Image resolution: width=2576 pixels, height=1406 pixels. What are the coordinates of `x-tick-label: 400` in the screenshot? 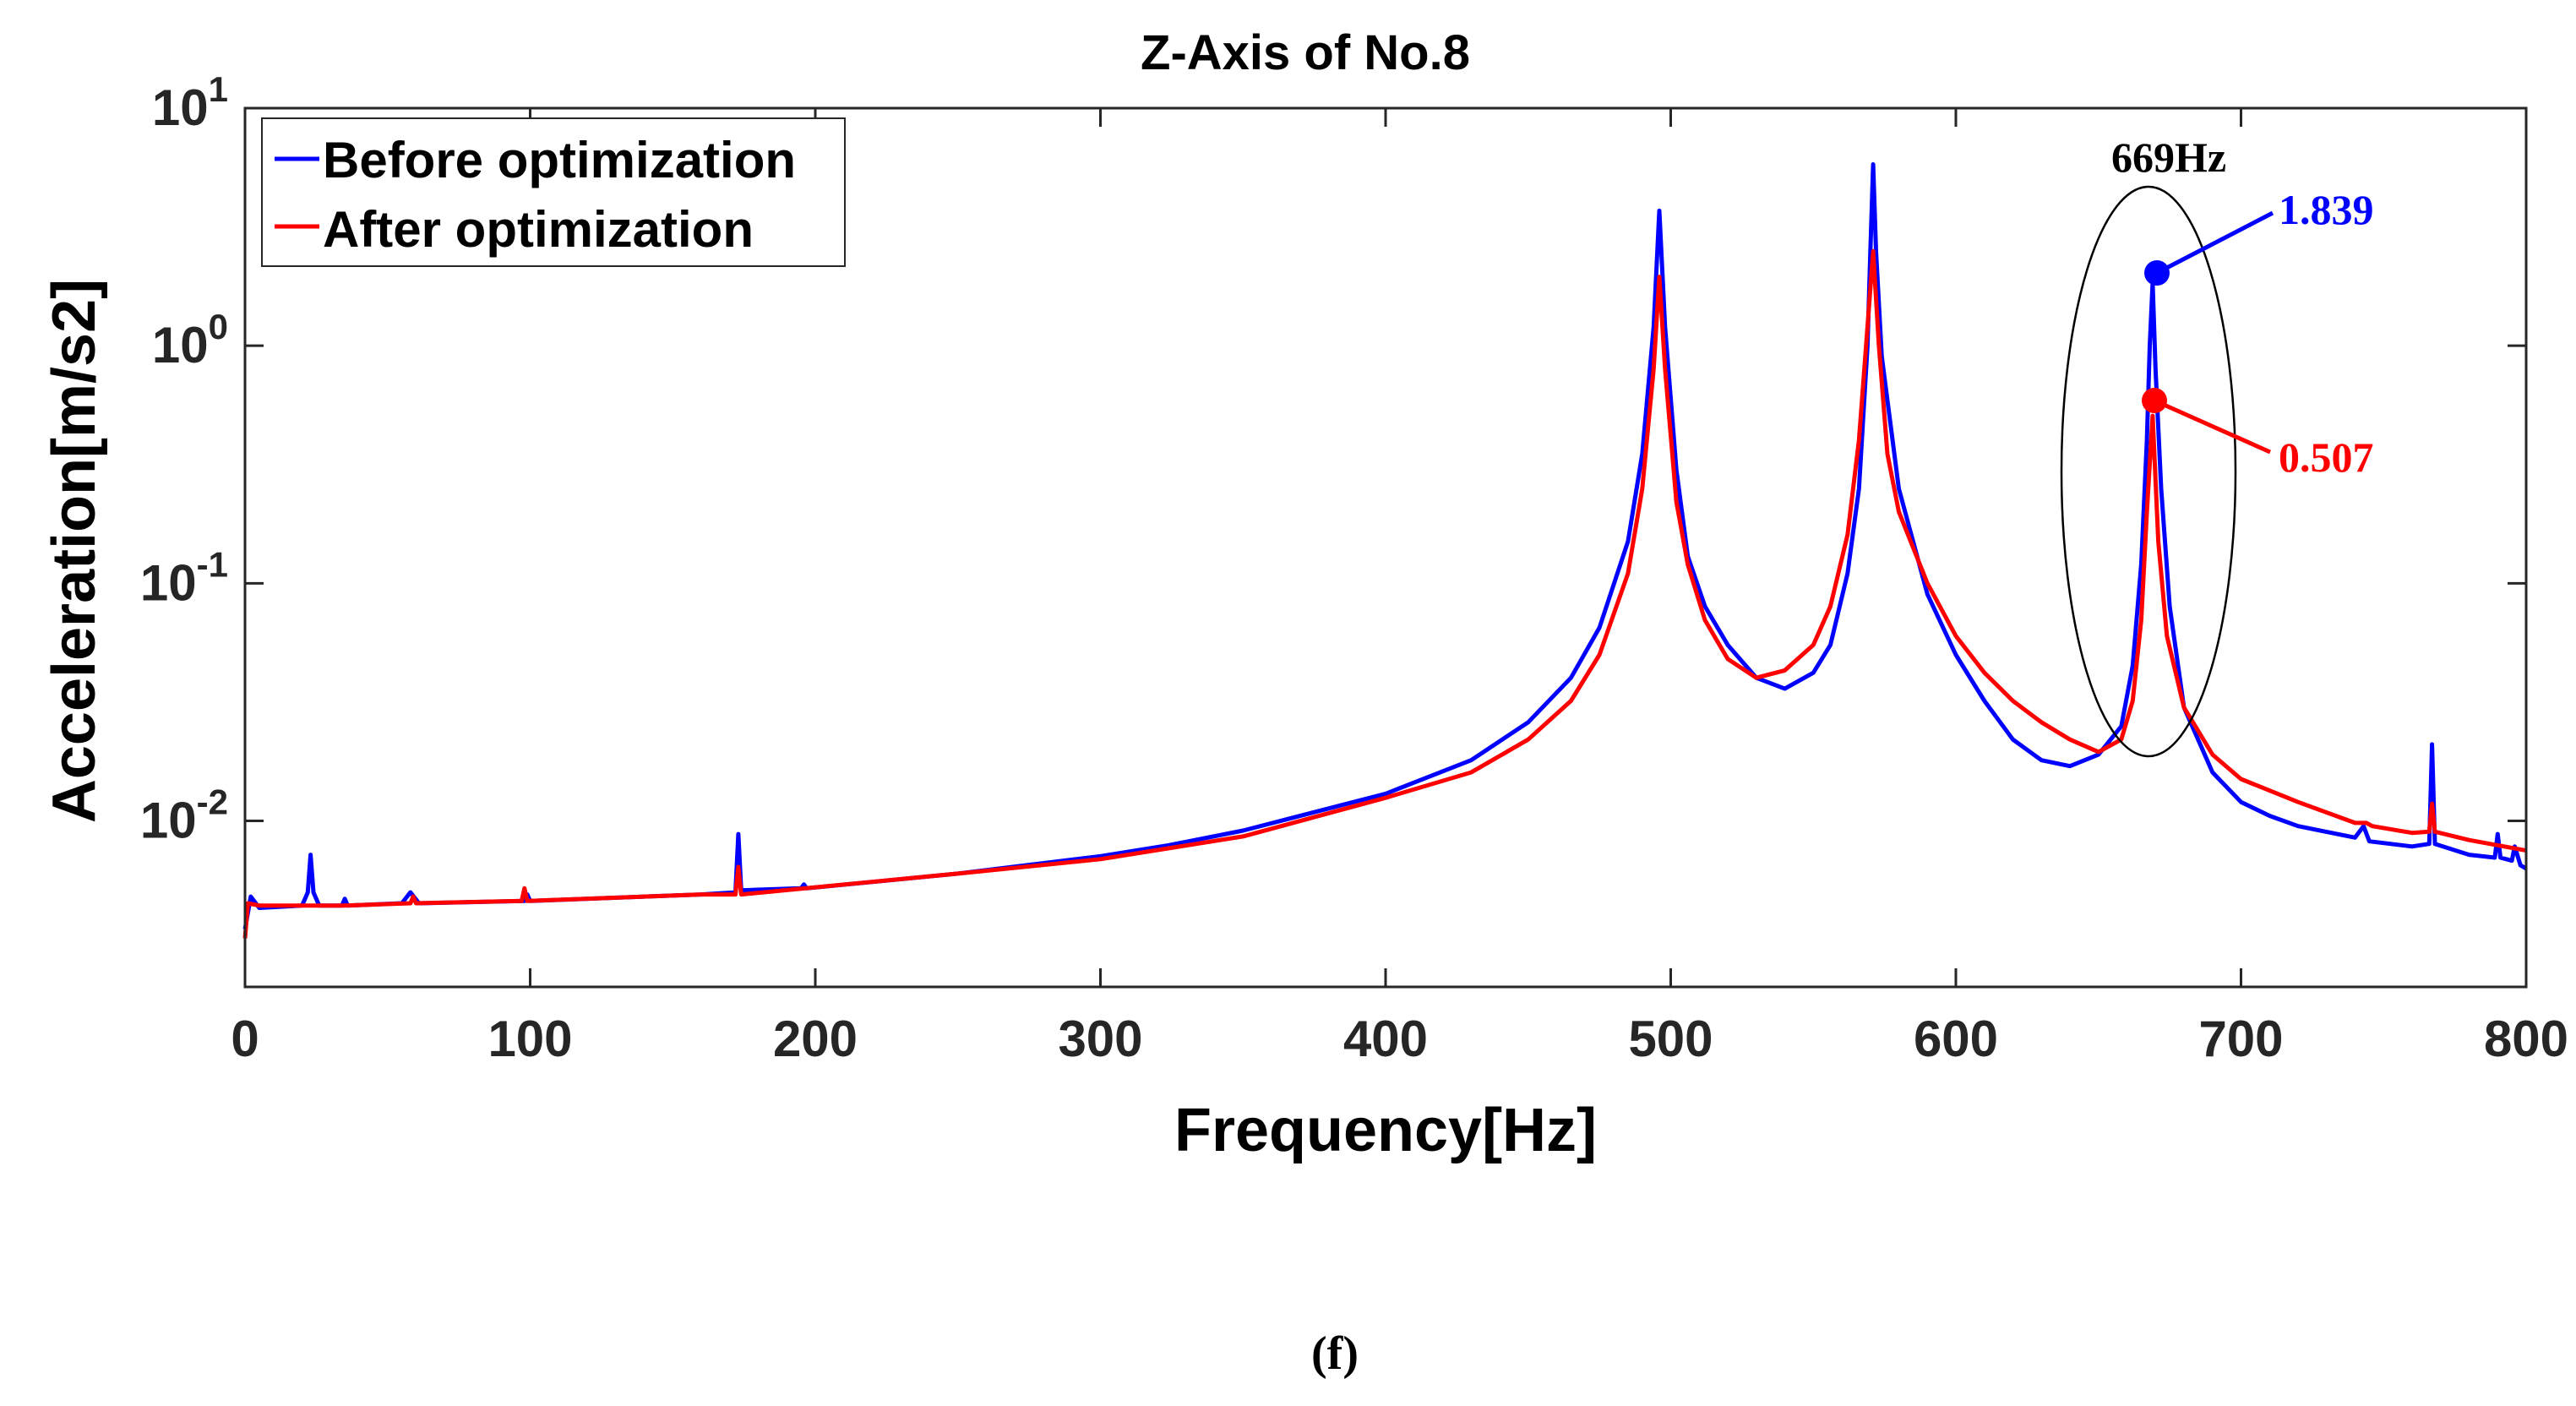 It's located at (1385, 1039).